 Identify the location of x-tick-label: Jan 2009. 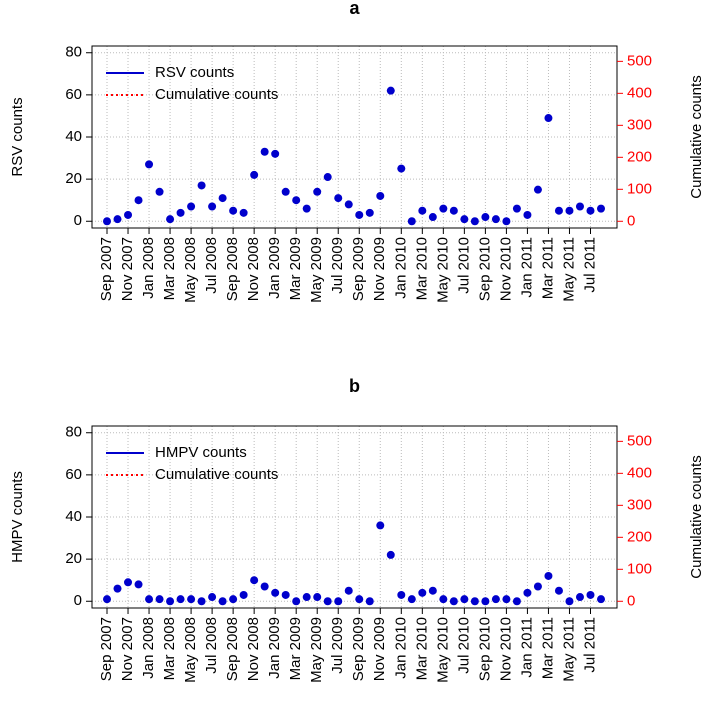
(274, 268).